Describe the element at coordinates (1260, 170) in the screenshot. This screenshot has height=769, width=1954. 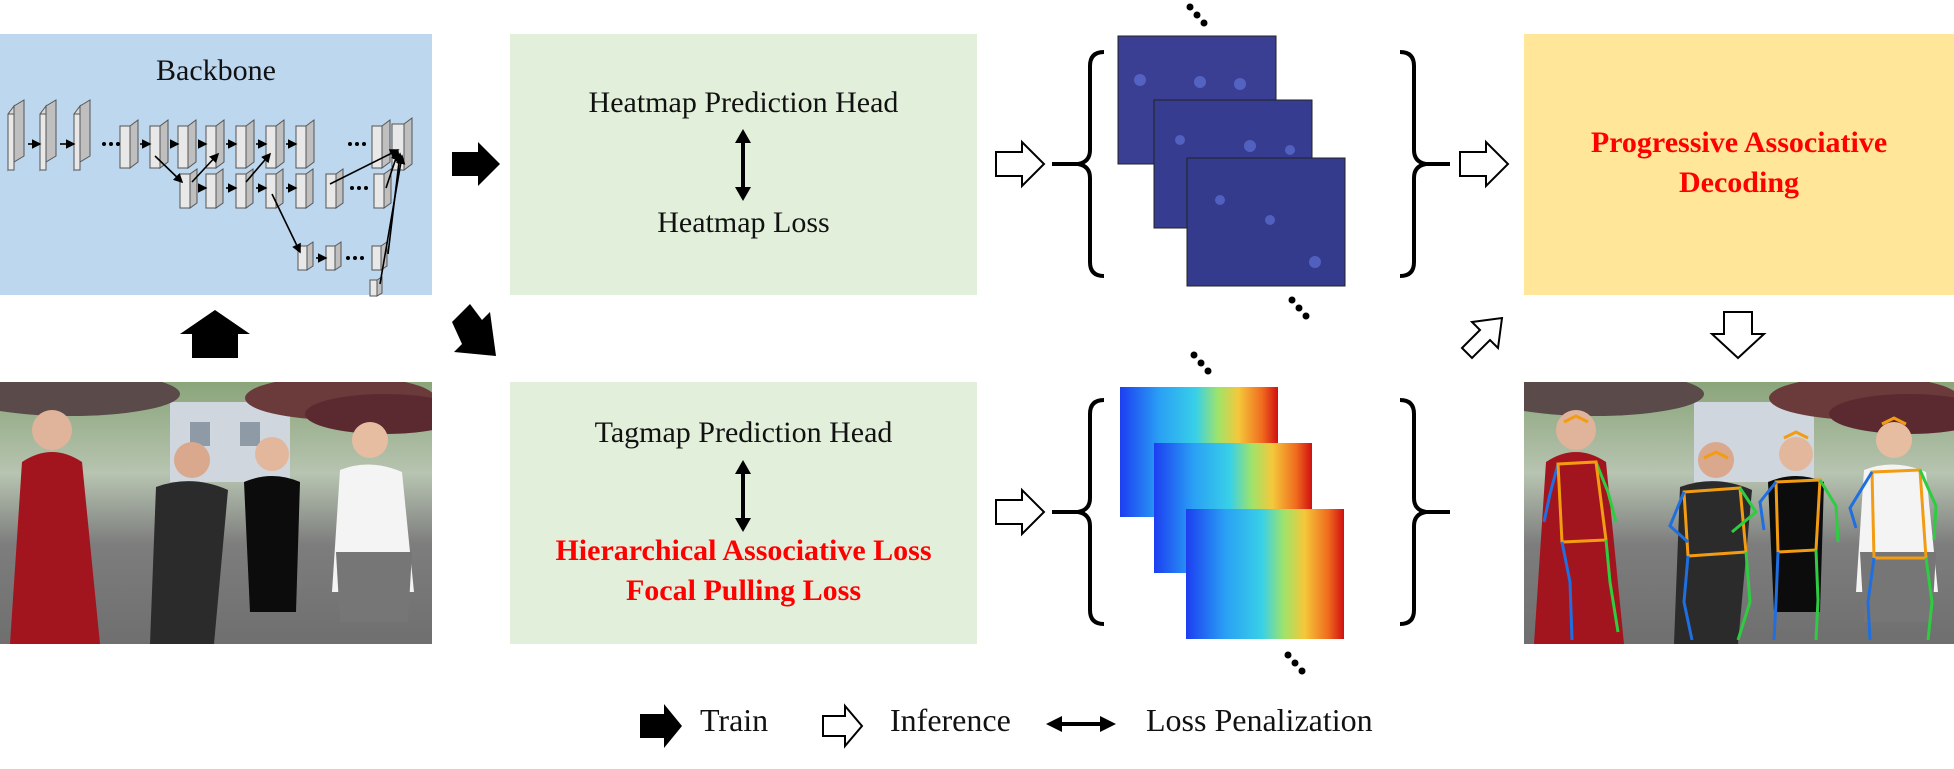
I see `heatmap-output-stack` at that location.